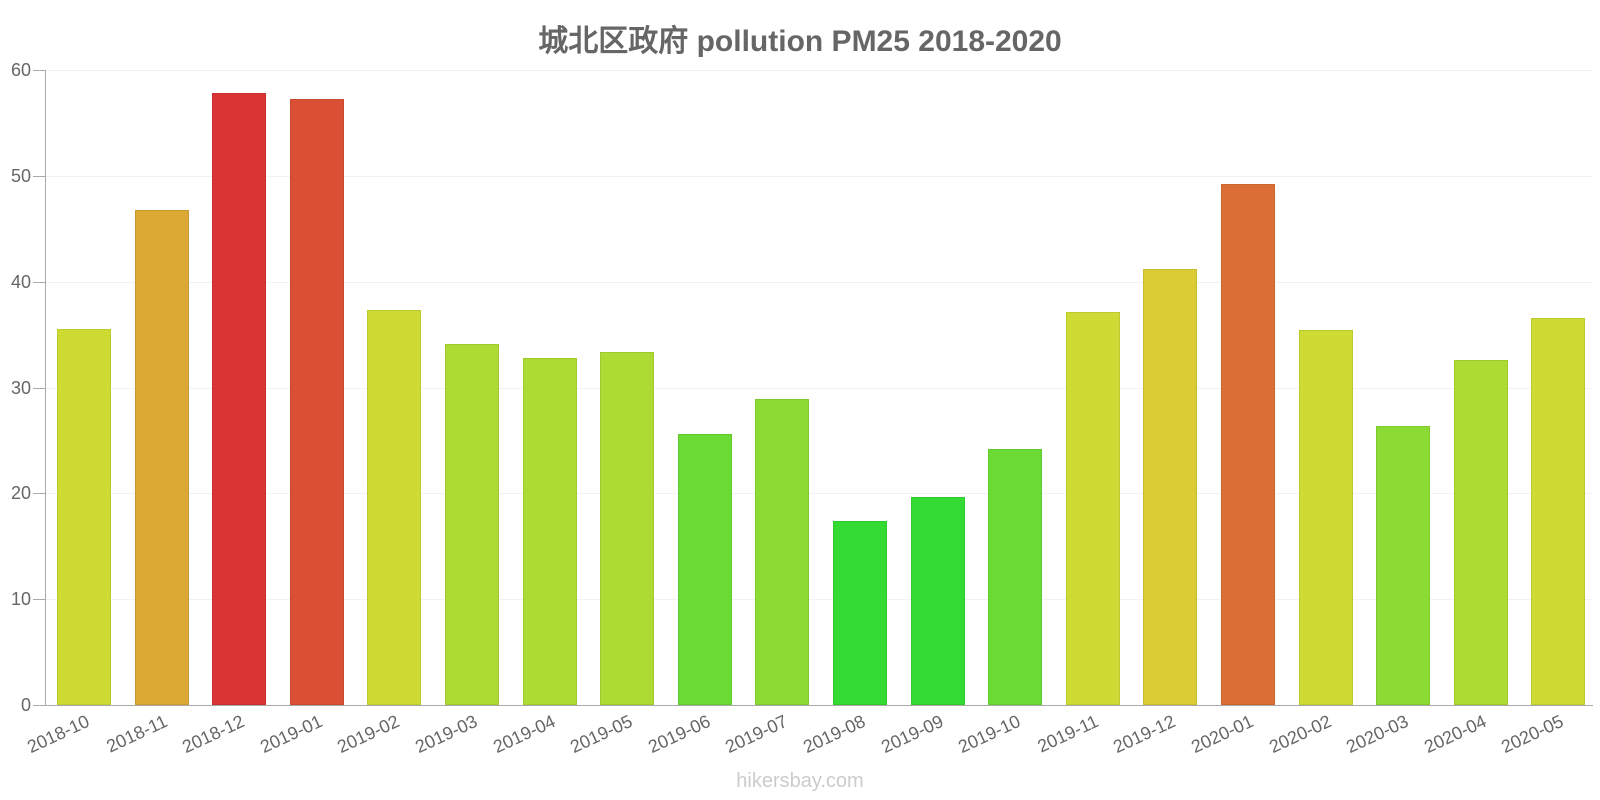 The width and height of the screenshot is (1600, 800). Describe the element at coordinates (20, 387) in the screenshot. I see `y-tick-label: 30` at that location.